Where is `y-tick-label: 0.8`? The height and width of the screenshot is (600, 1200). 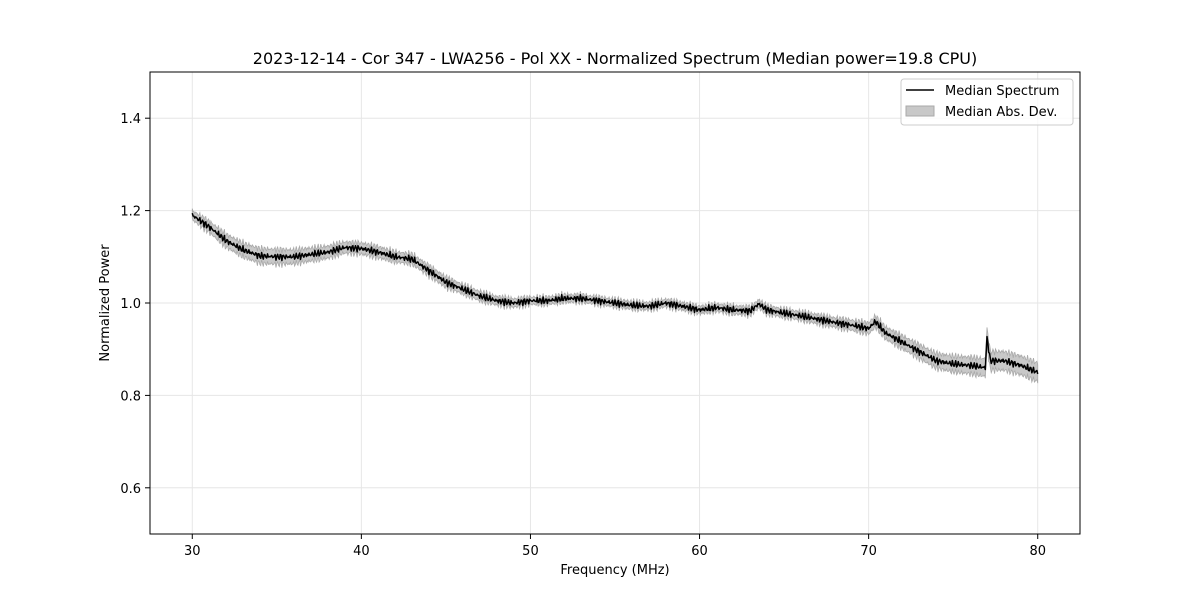
y-tick-label: 0.8 is located at coordinates (130, 396).